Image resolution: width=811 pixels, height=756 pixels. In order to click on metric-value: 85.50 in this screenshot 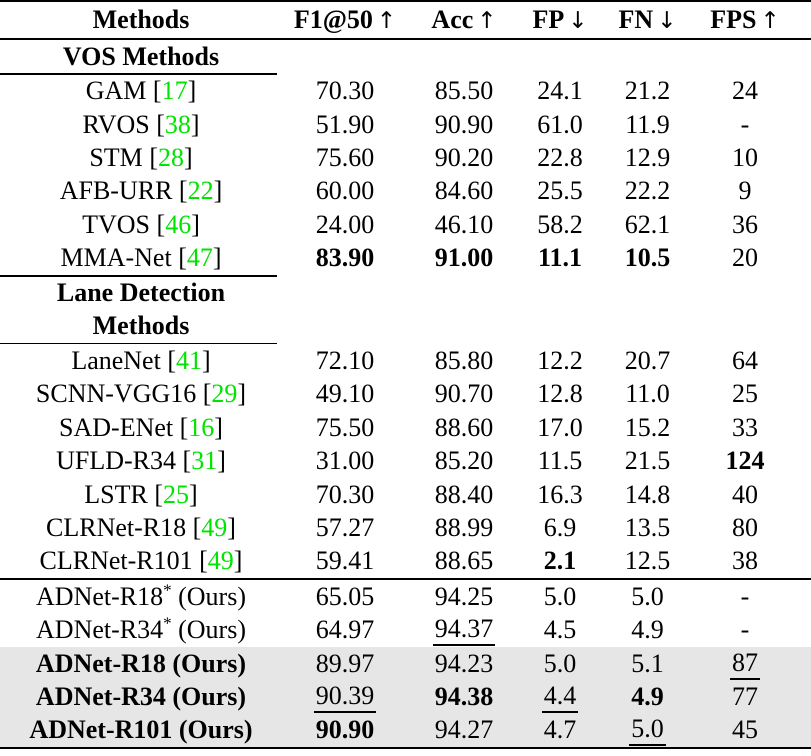, I will do `click(464, 91)`.